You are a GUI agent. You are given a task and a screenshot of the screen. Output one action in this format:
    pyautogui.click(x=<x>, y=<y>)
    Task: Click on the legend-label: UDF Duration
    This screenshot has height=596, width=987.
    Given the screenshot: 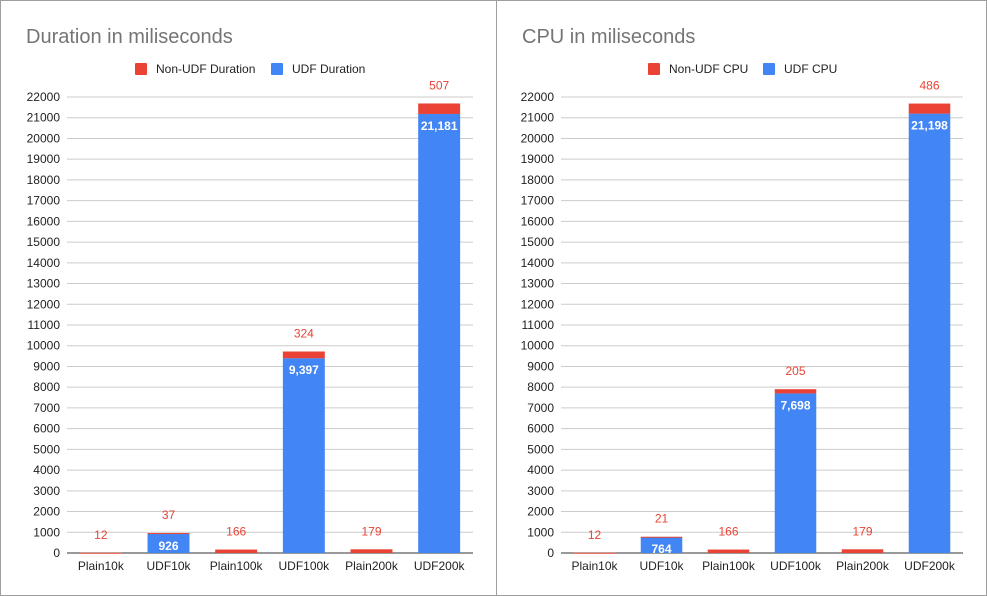 What is the action you would take?
    pyautogui.click(x=328, y=69)
    